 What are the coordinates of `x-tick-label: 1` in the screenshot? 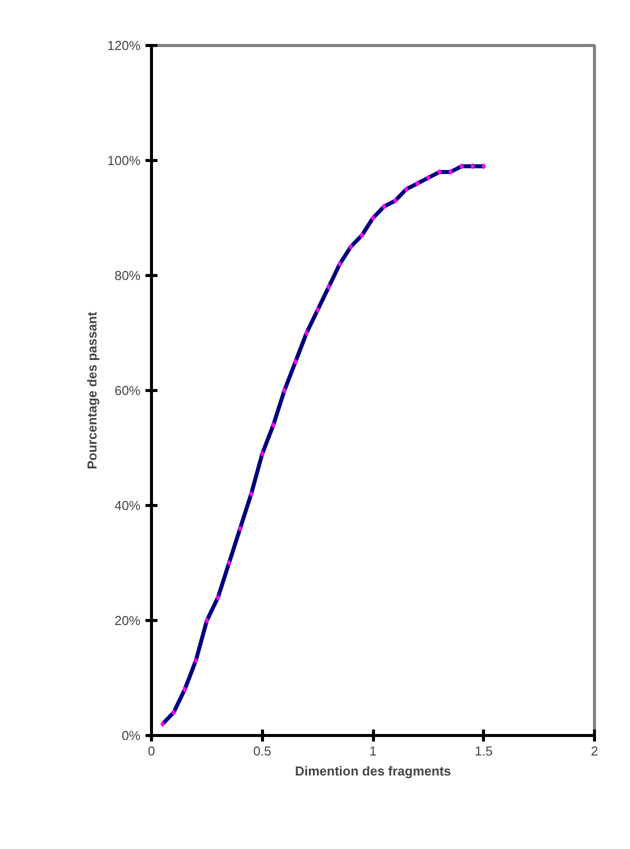 It's located at (373, 751).